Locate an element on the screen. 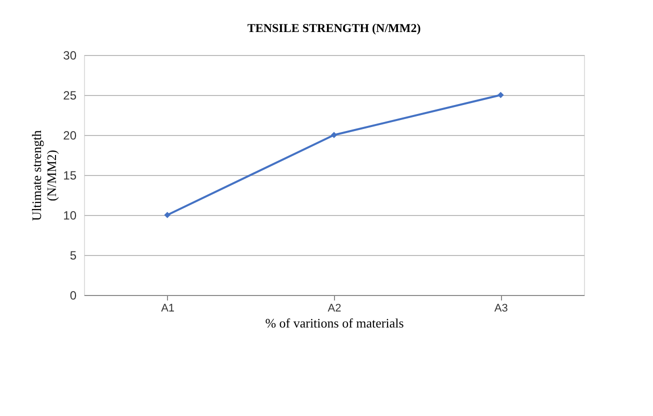  chart-title: TENSILE STRENGTH (N/MM2) is located at coordinates (334, 28).